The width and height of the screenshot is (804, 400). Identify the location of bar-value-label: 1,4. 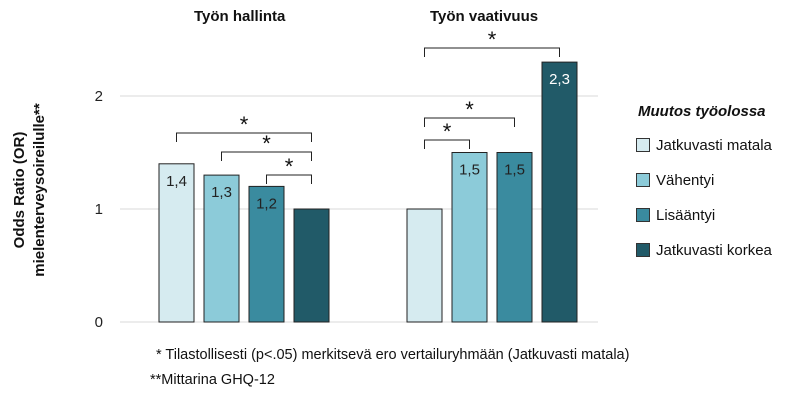
(176, 181).